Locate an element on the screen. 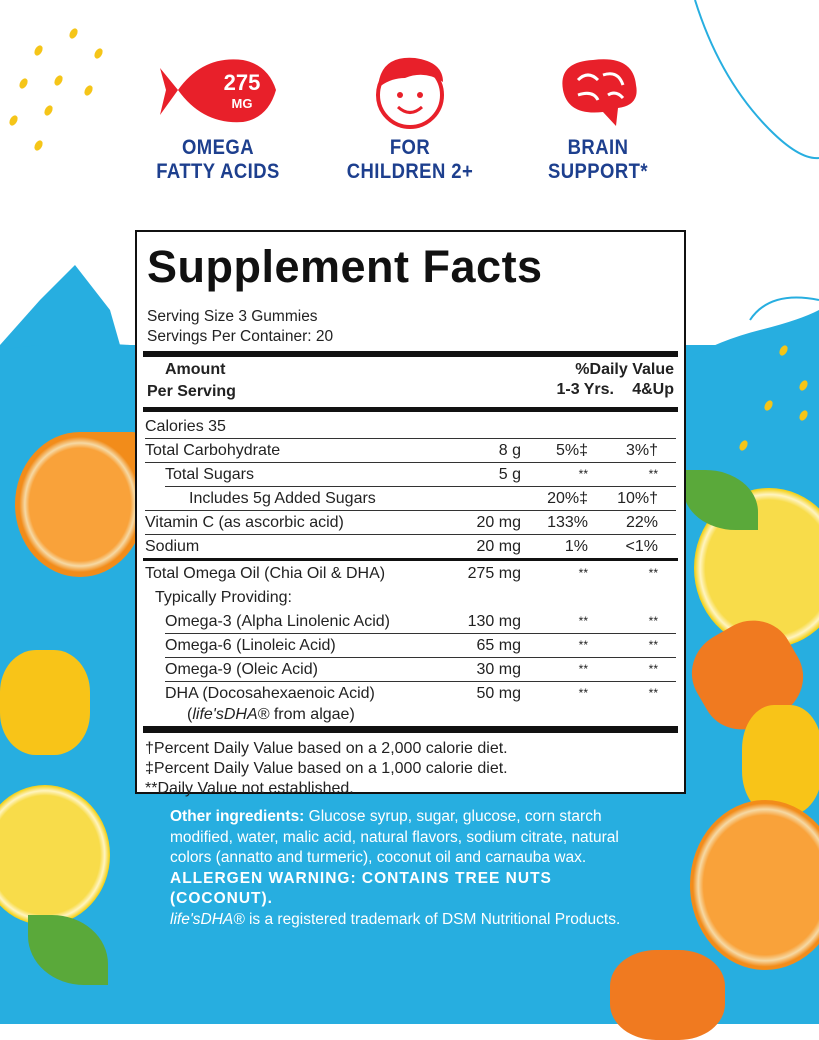 The width and height of the screenshot is (819, 1040). nutrient-amount: 275 mg is located at coordinates (494, 573).